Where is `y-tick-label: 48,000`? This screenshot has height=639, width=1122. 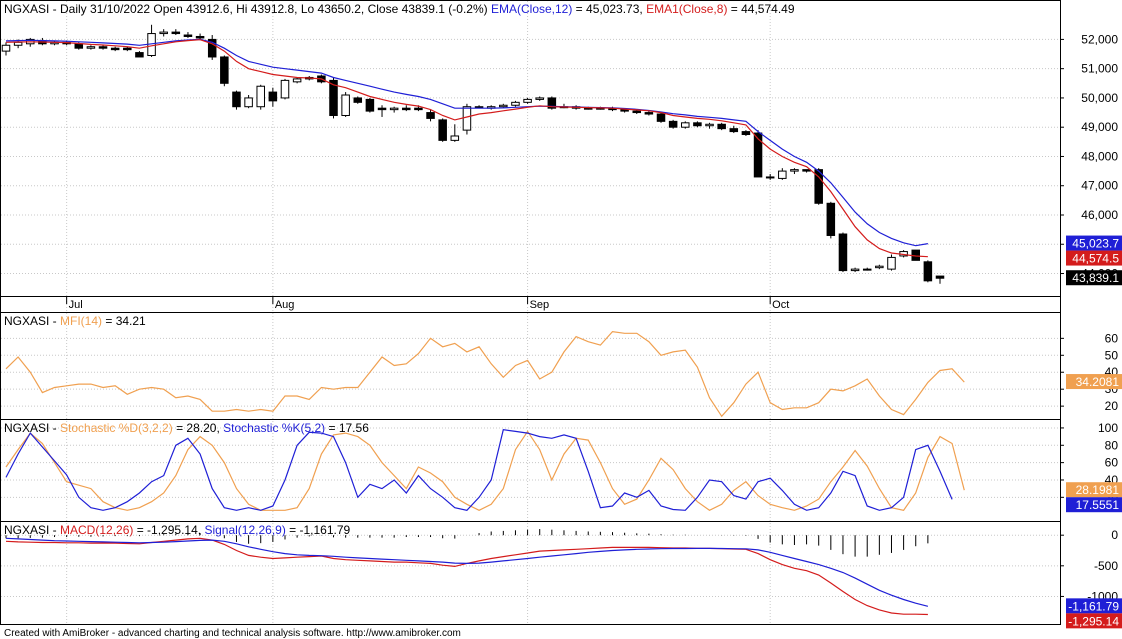
y-tick-label: 48,000 is located at coordinates (1099, 156).